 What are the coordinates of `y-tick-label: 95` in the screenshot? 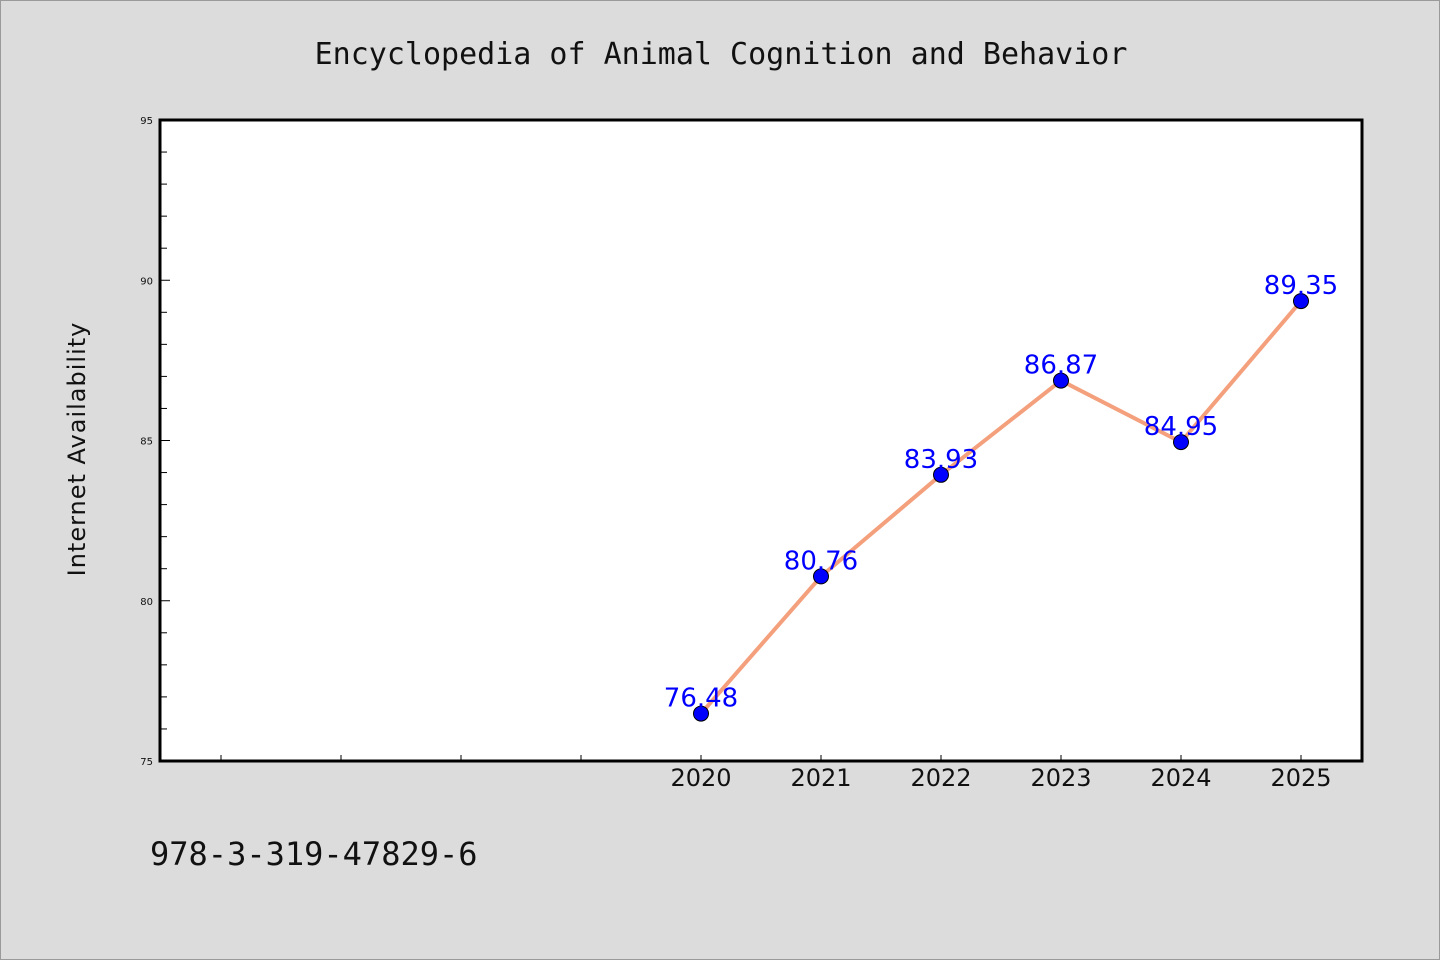 It's located at (146, 121).